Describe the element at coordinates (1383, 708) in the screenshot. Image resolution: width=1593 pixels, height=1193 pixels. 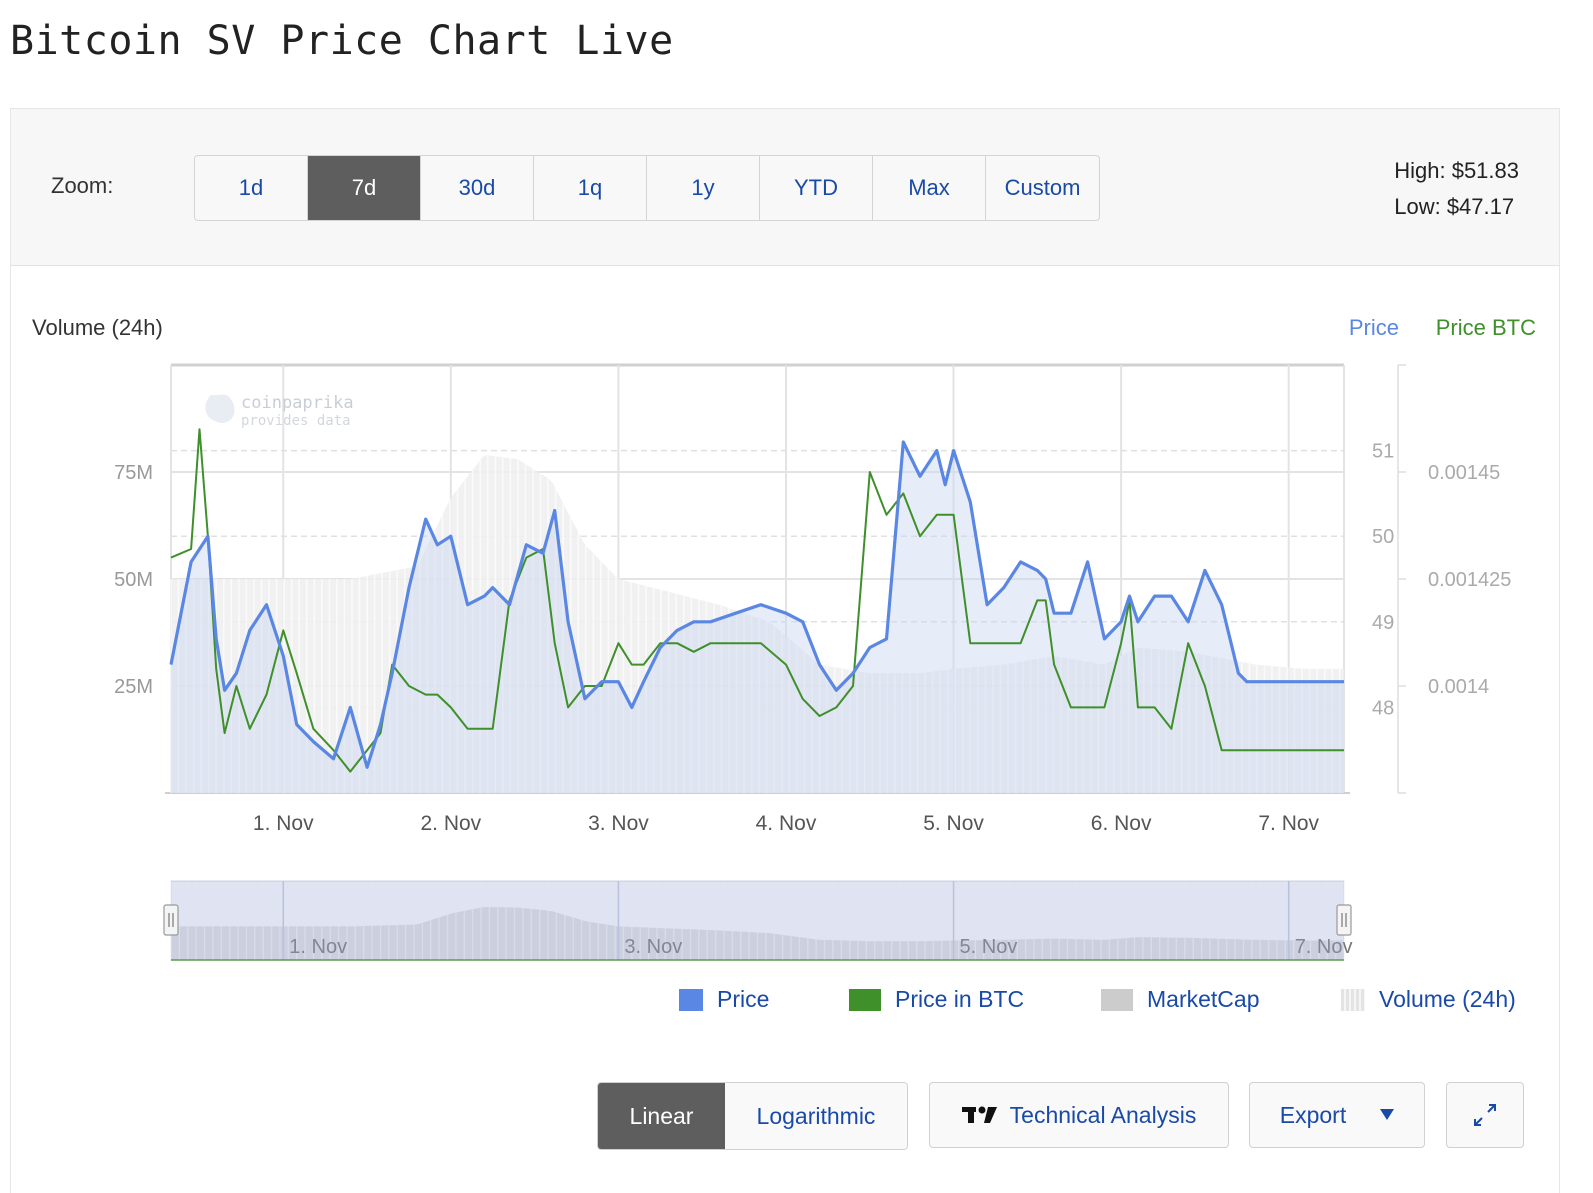
I see `price-tick-label: 48` at that location.